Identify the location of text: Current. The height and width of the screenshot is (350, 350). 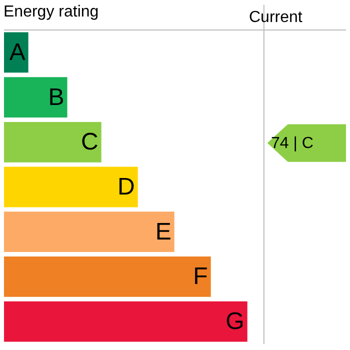
(276, 17).